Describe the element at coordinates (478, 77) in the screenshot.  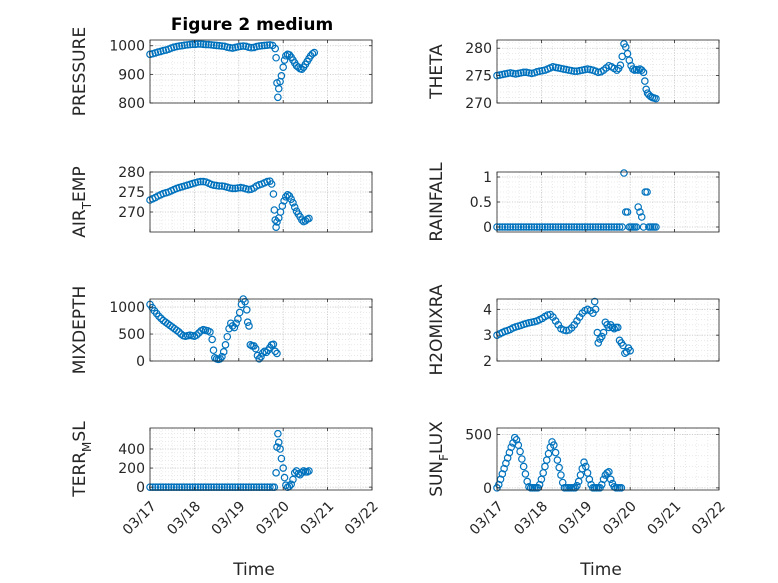
I see `y-tick-label: 275` at that location.